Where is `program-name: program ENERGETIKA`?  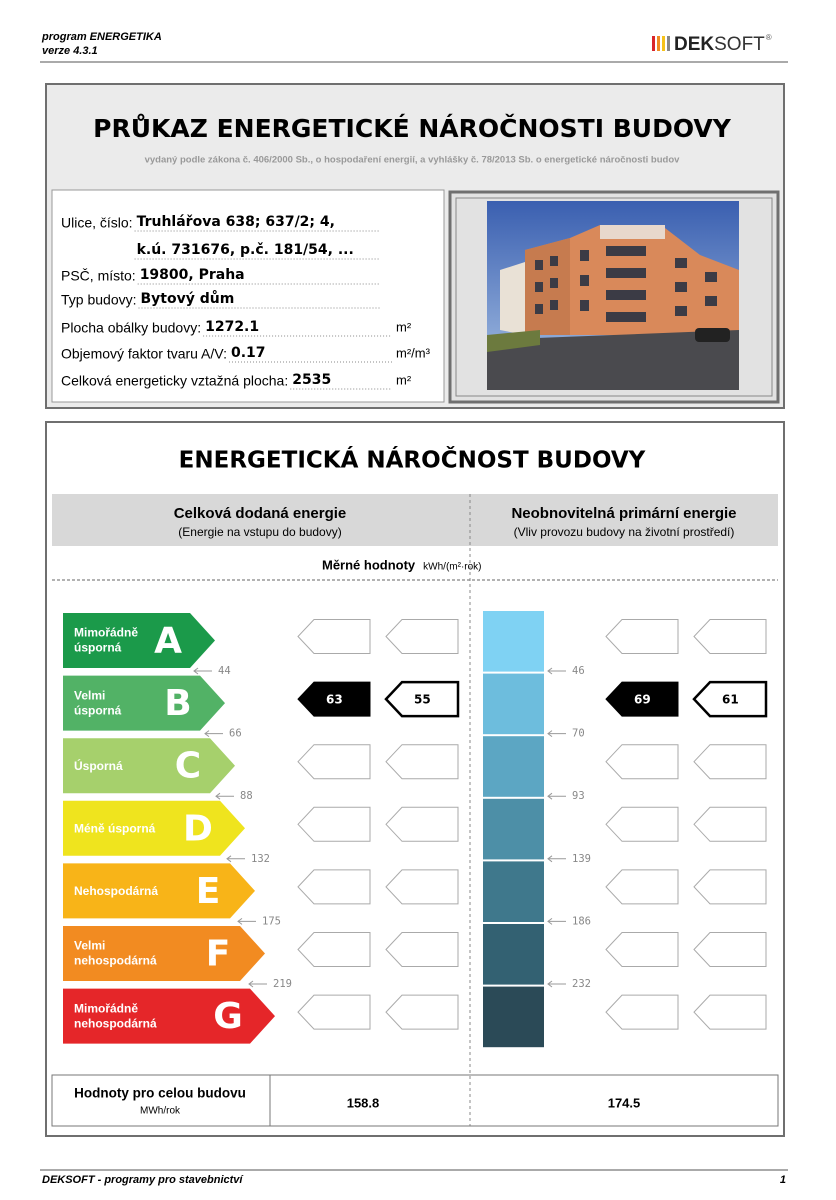 program-name: program ENERGETIKA is located at coordinates (101, 37).